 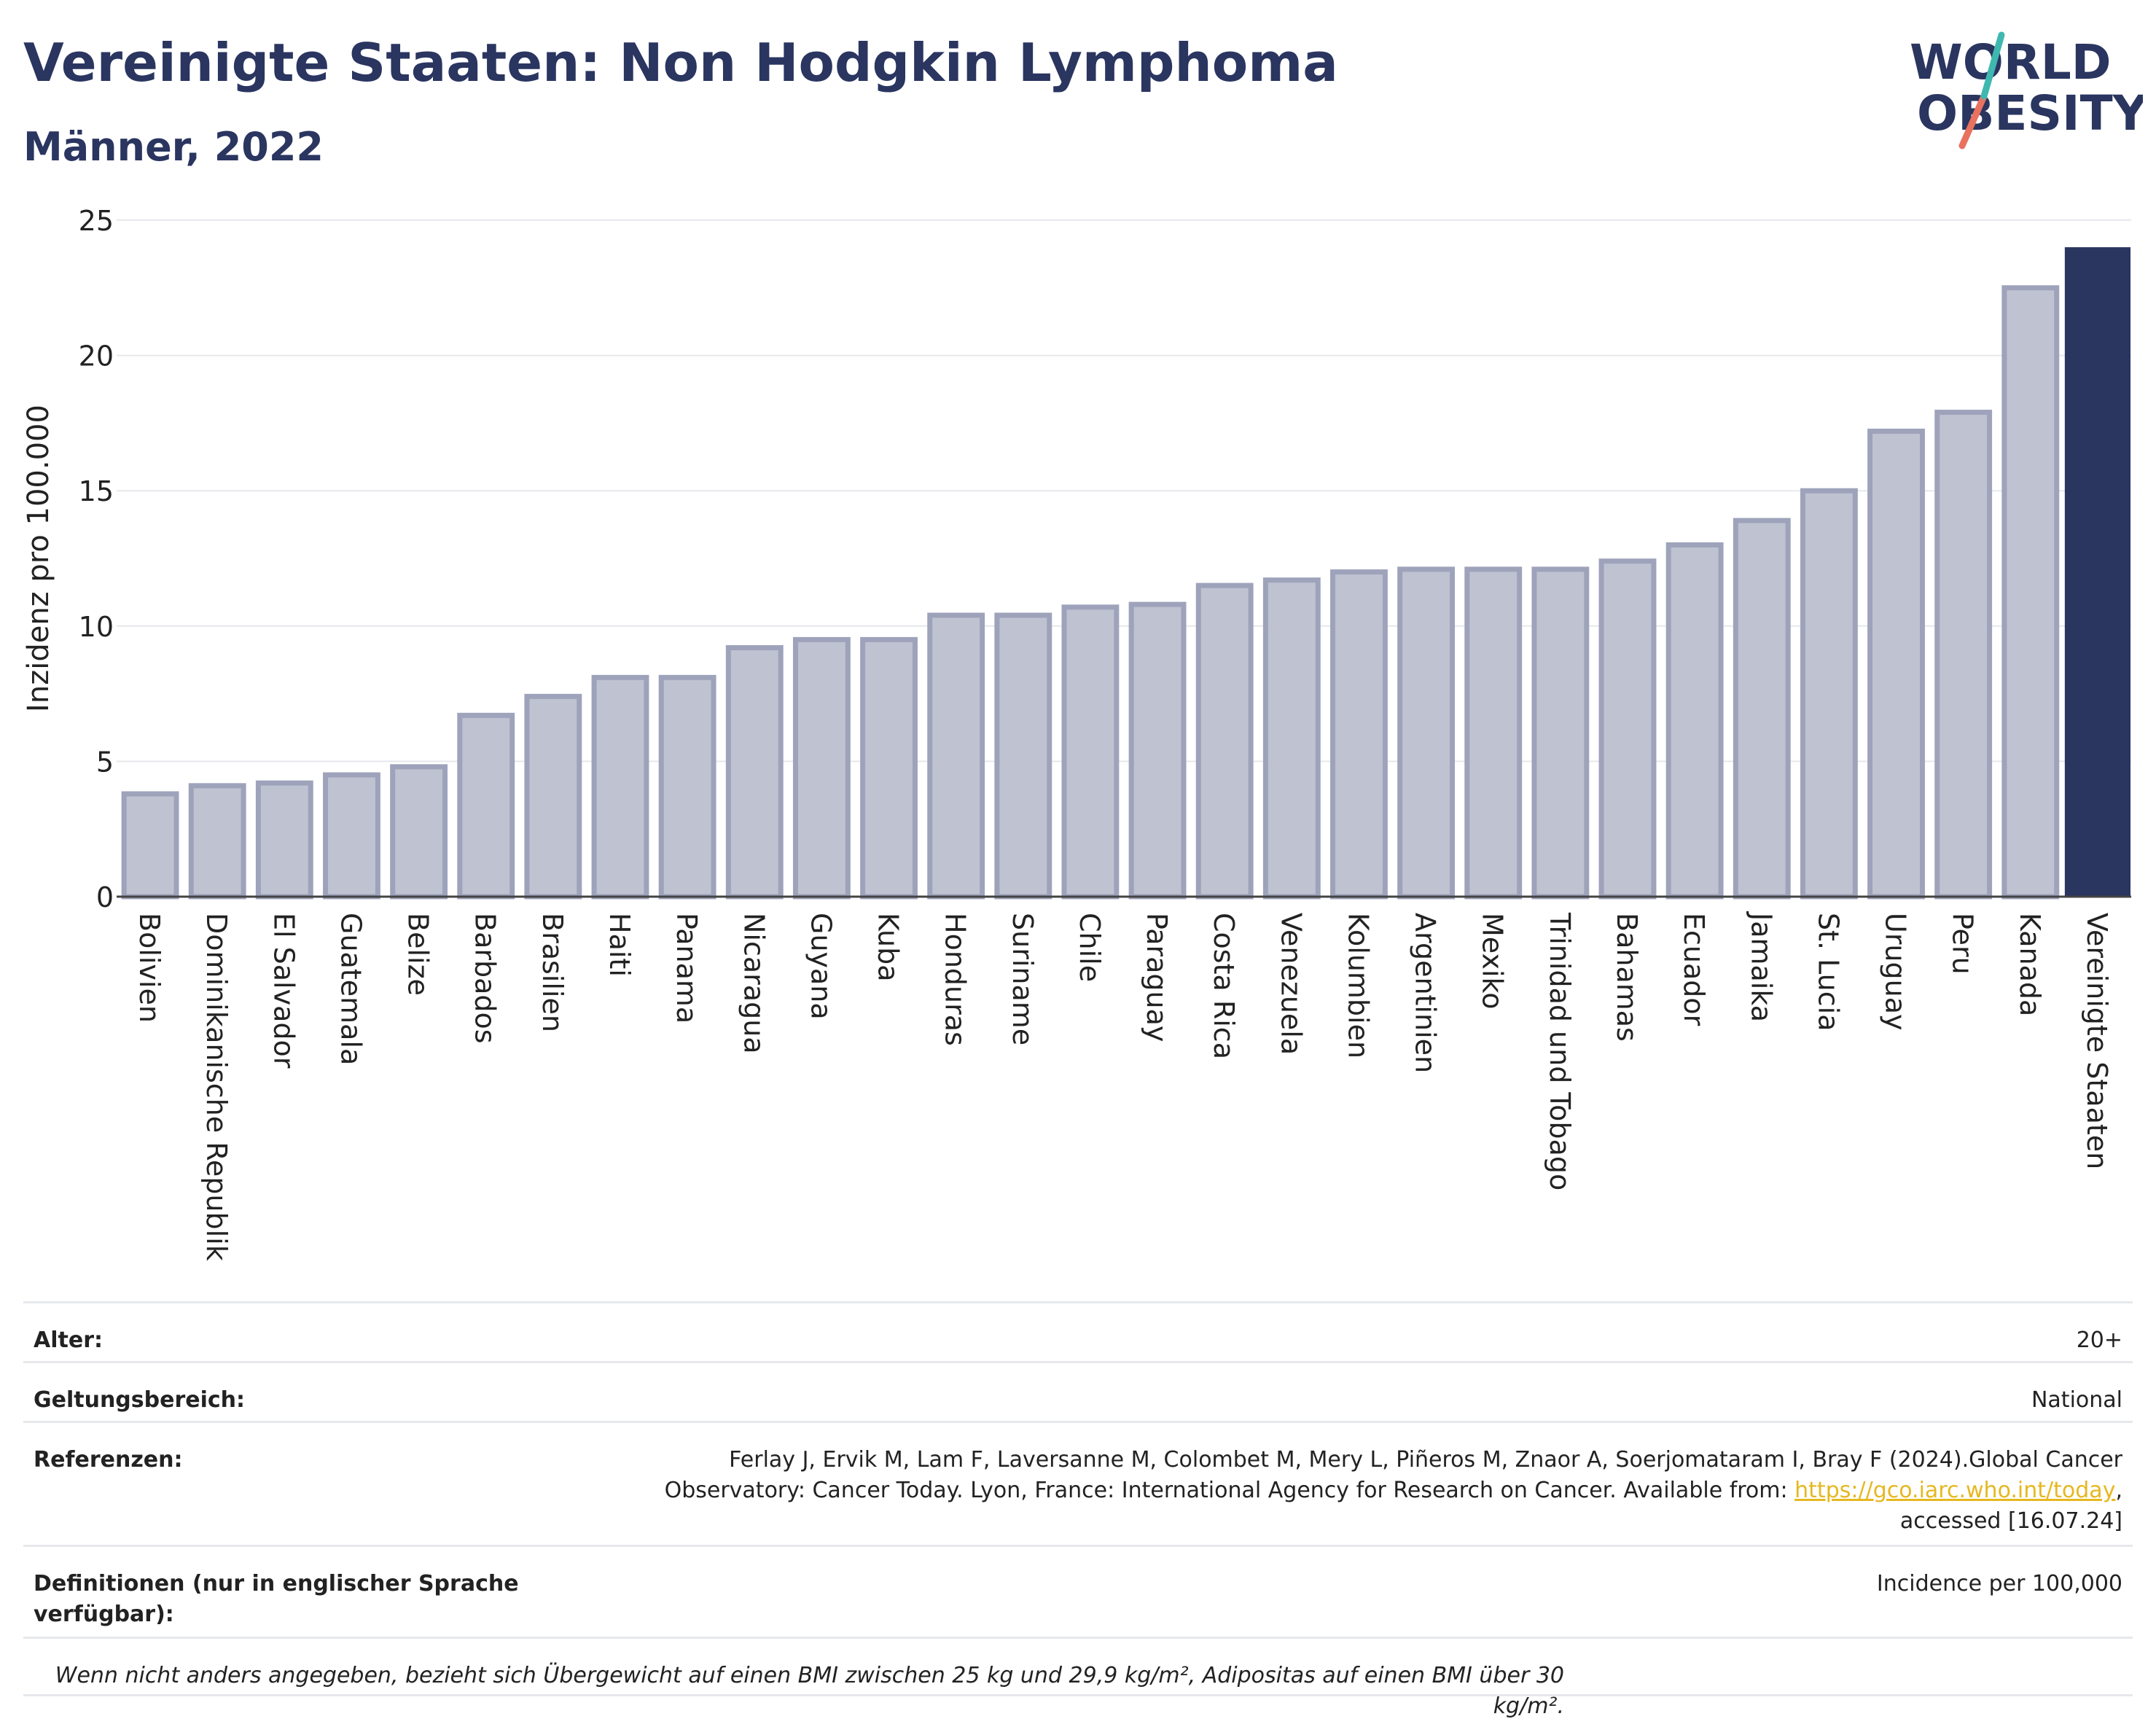 What do you see at coordinates (821, 966) in the screenshot?
I see `x-tick-label: Guyana` at bounding box center [821, 966].